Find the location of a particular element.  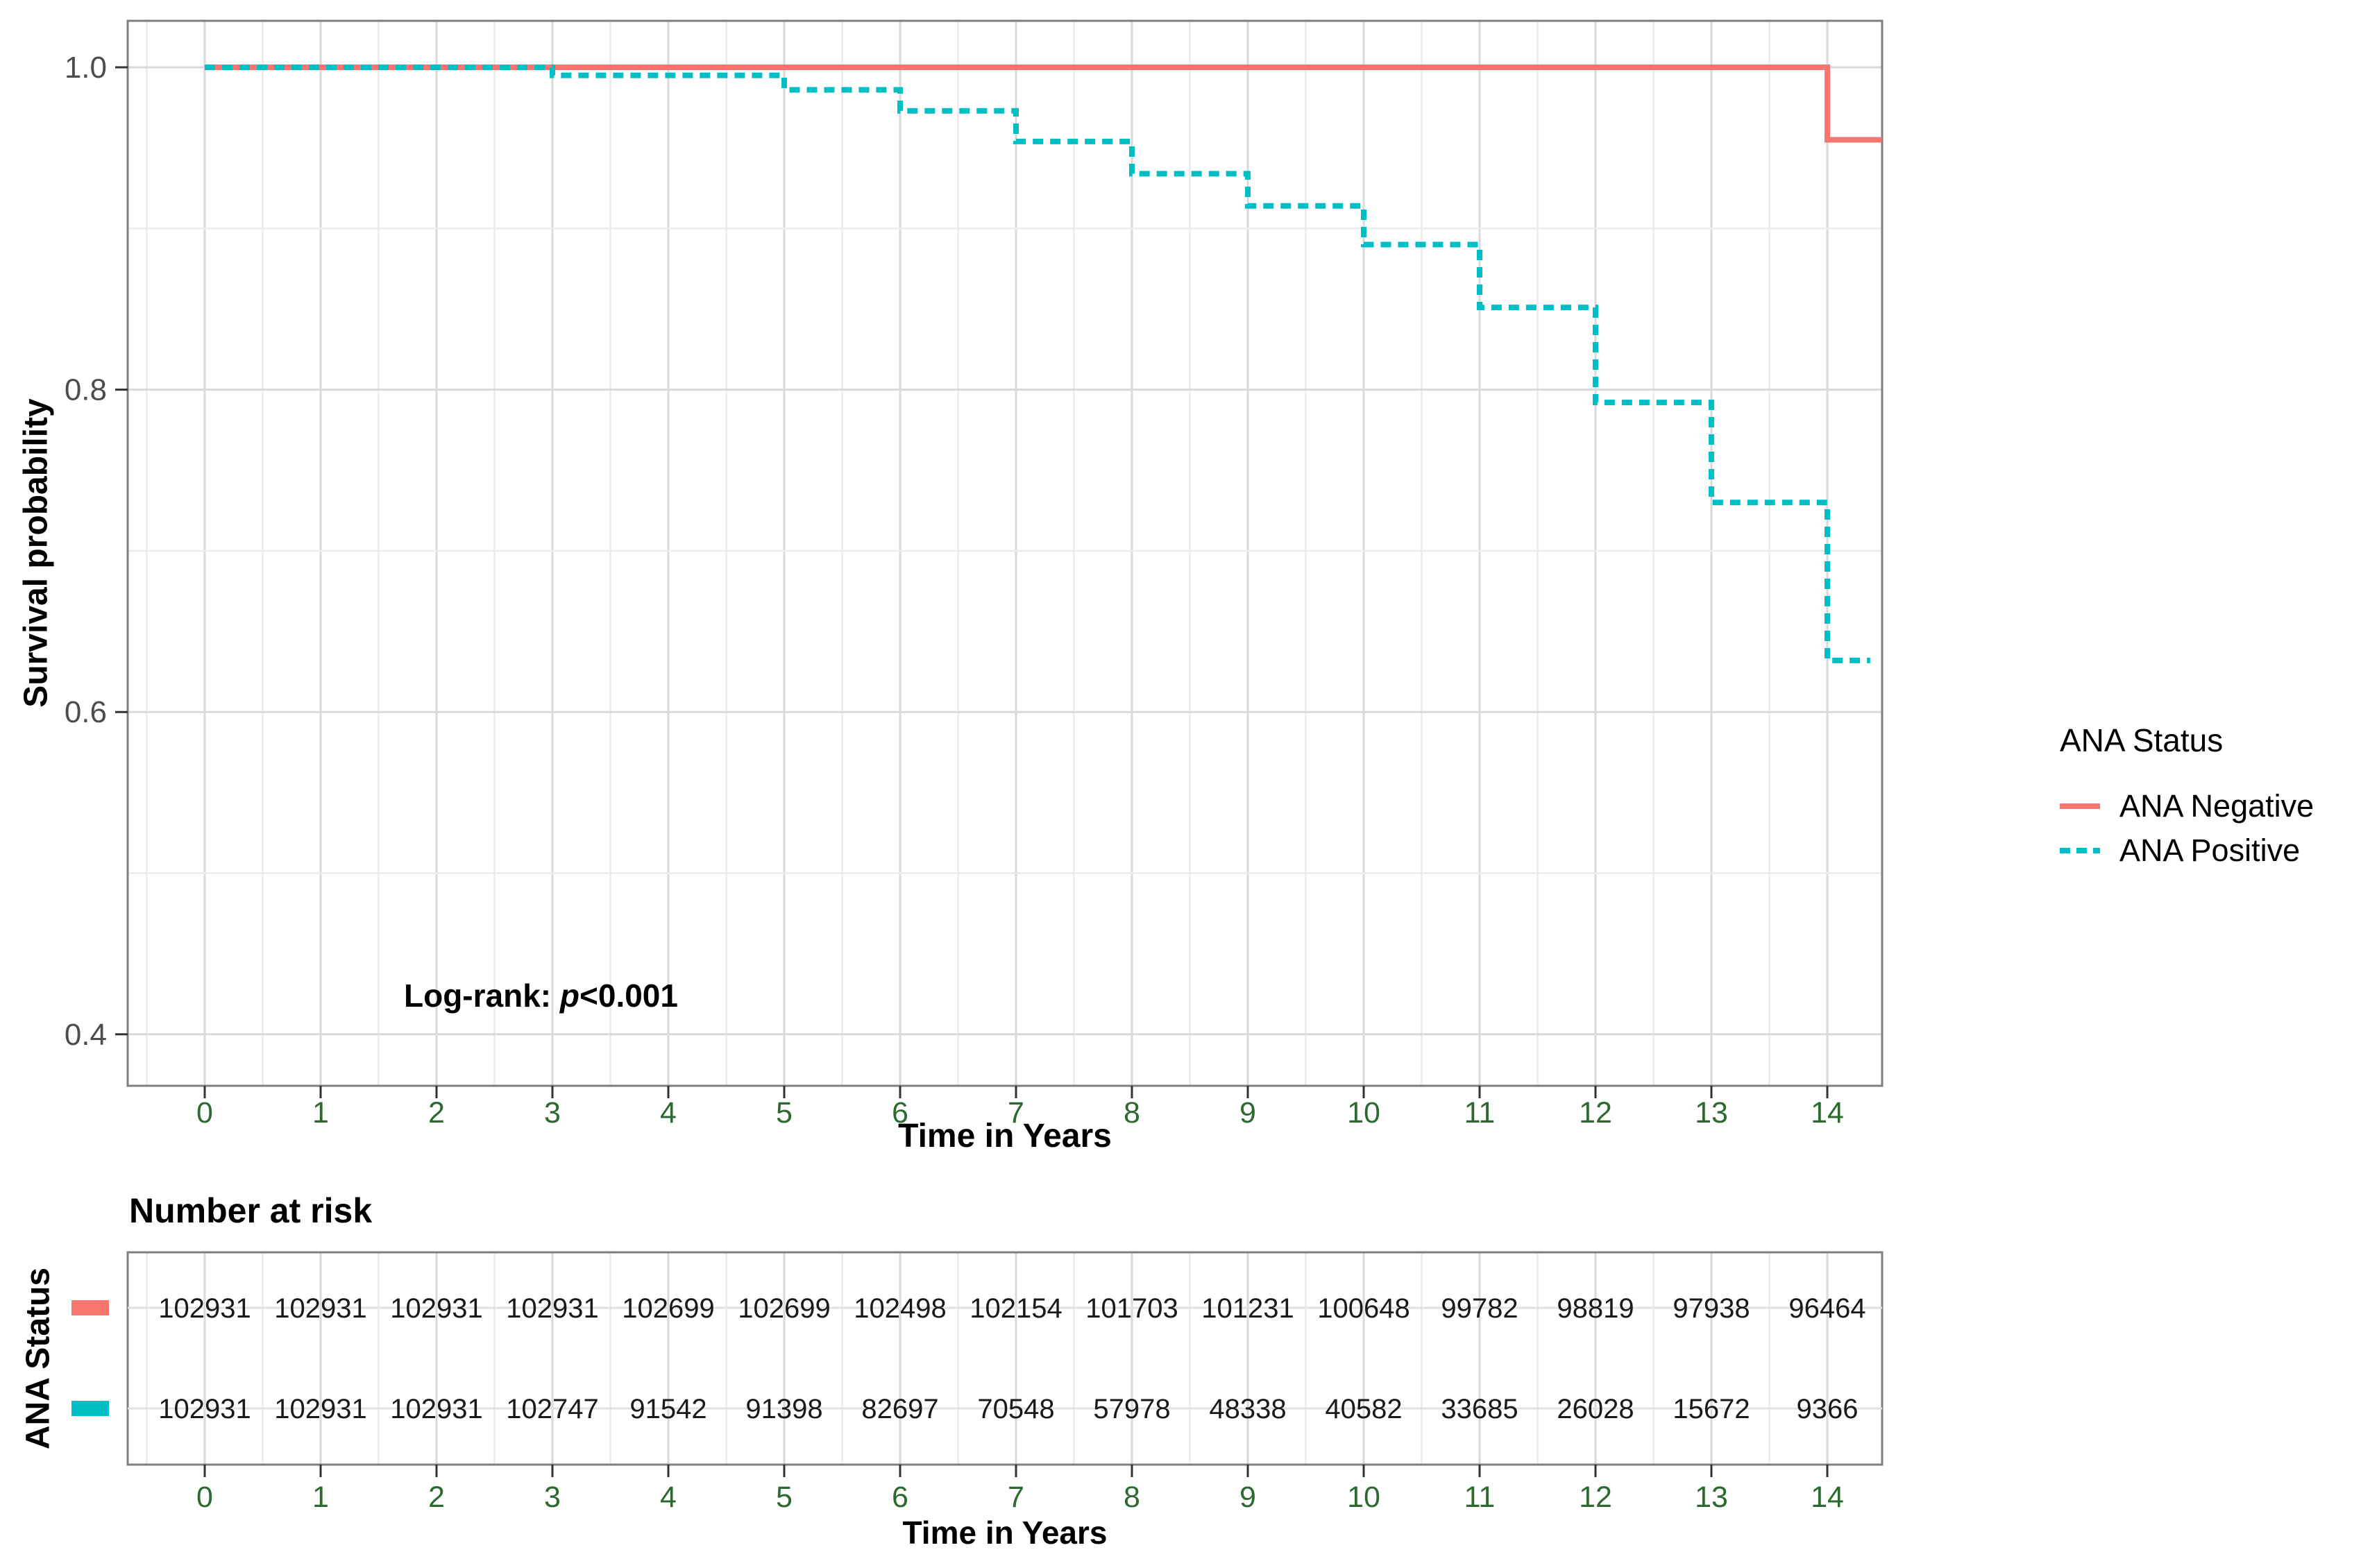

logrank-annotation: Log-rank: p<0.001 is located at coordinates (541, 995).